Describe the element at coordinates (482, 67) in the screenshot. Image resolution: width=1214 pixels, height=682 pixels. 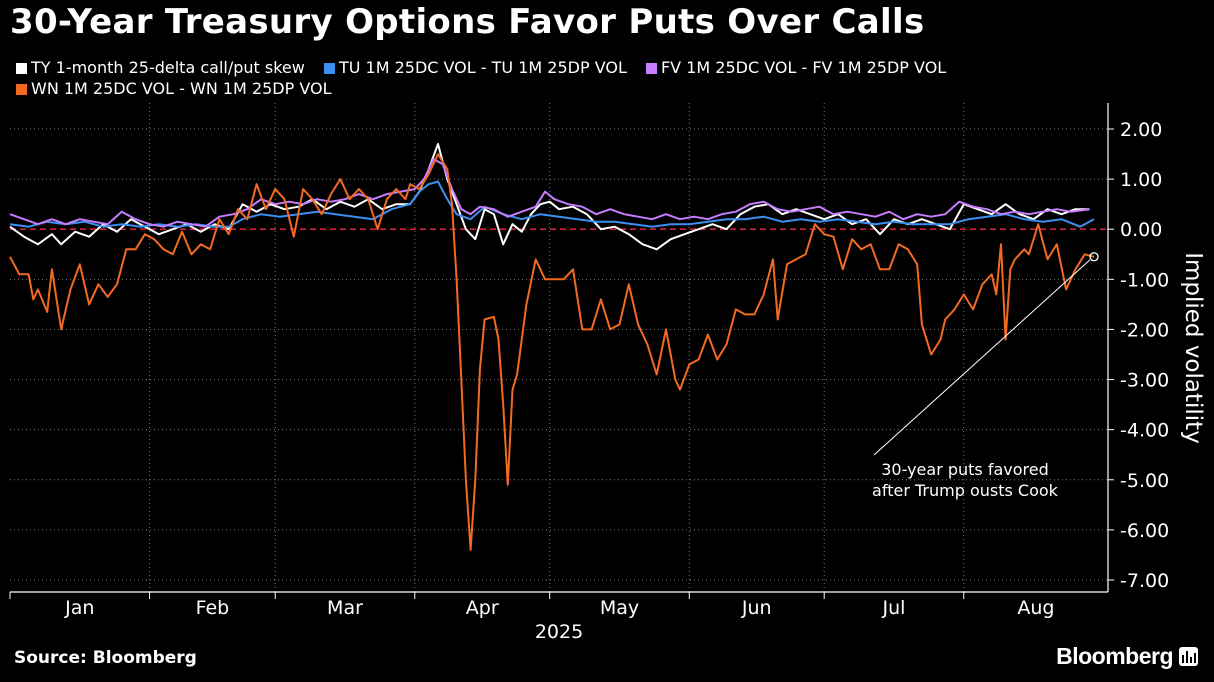
I see `legend-label-tu: TU 1M 25DC VOL - TU 1M 25DP VOL` at that location.